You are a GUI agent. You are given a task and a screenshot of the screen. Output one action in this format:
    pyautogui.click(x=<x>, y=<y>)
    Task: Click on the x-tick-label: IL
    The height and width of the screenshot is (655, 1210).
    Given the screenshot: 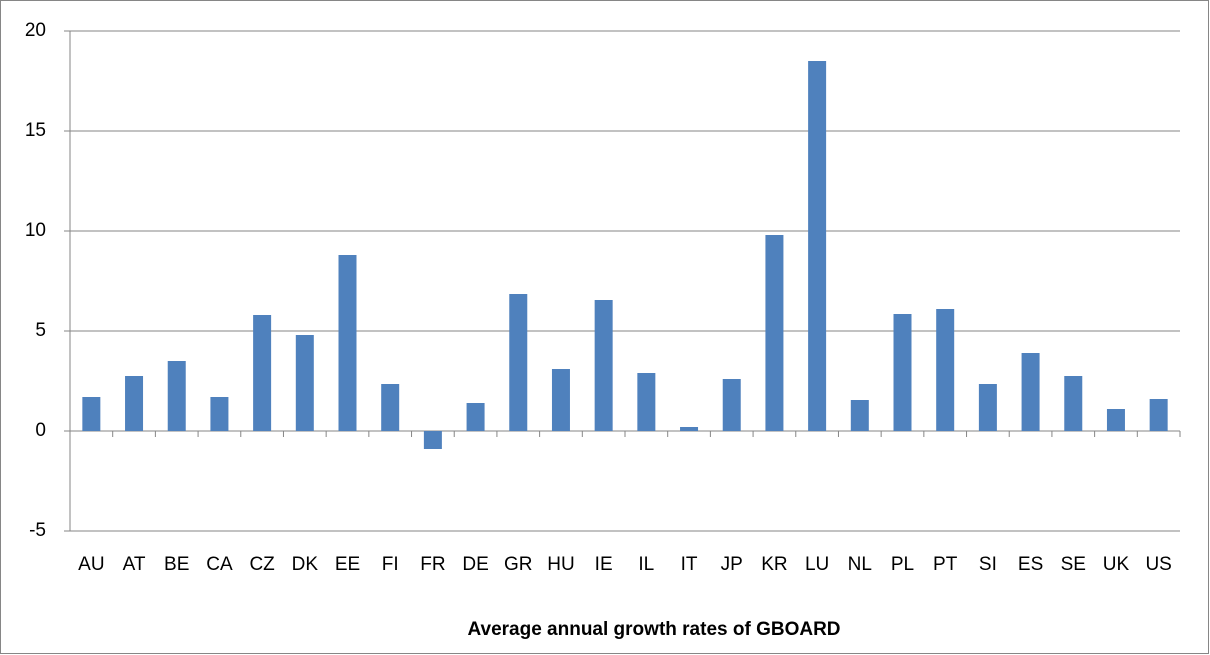 What is the action you would take?
    pyautogui.click(x=646, y=564)
    